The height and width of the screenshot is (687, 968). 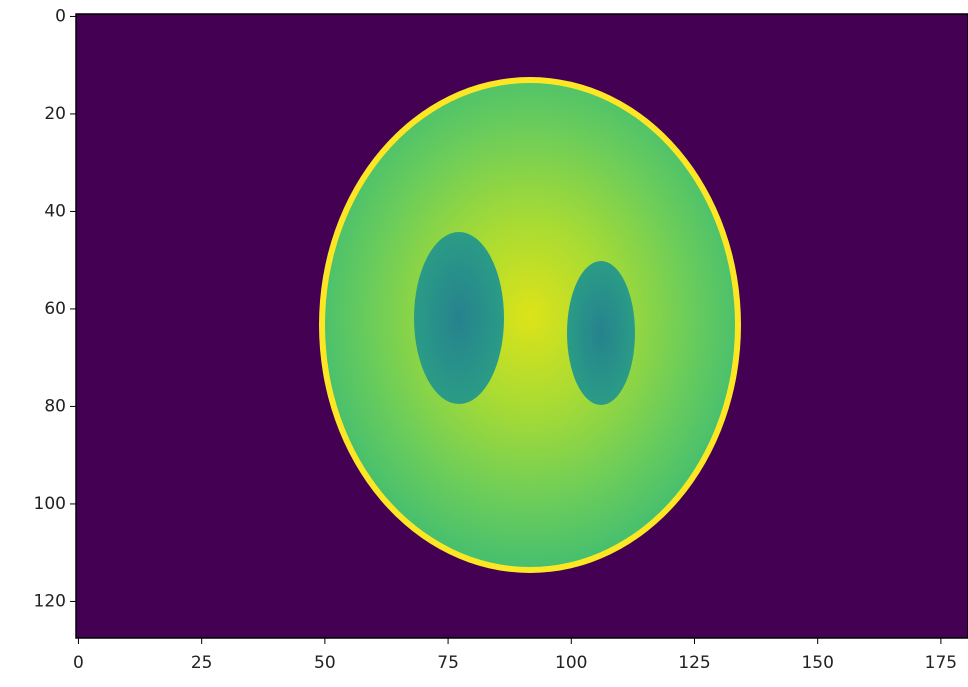 I want to click on right-ellipse, so click(x=601, y=333).